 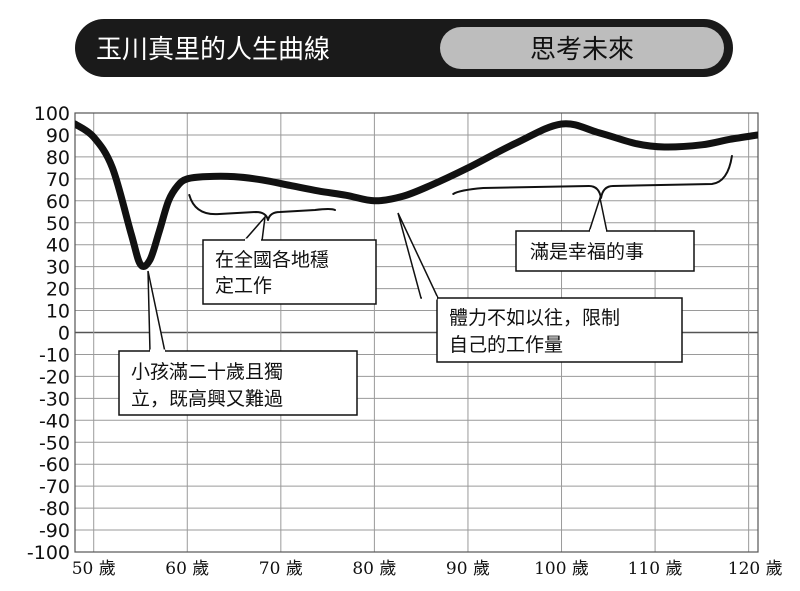 I want to click on callout-limit-workload: 體力不如以往，限制 自己的工作量, so click(x=540, y=287).